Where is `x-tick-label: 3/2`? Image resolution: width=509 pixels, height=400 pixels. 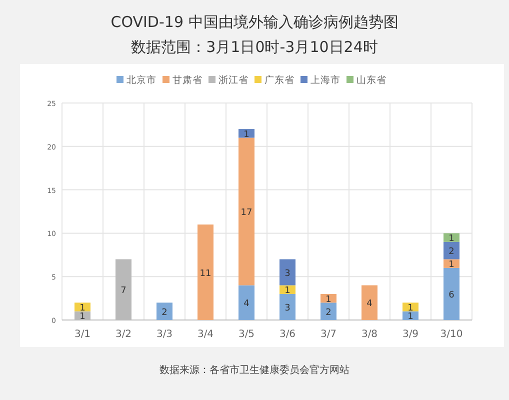
x-tick-label: 3/2 is located at coordinates (123, 334).